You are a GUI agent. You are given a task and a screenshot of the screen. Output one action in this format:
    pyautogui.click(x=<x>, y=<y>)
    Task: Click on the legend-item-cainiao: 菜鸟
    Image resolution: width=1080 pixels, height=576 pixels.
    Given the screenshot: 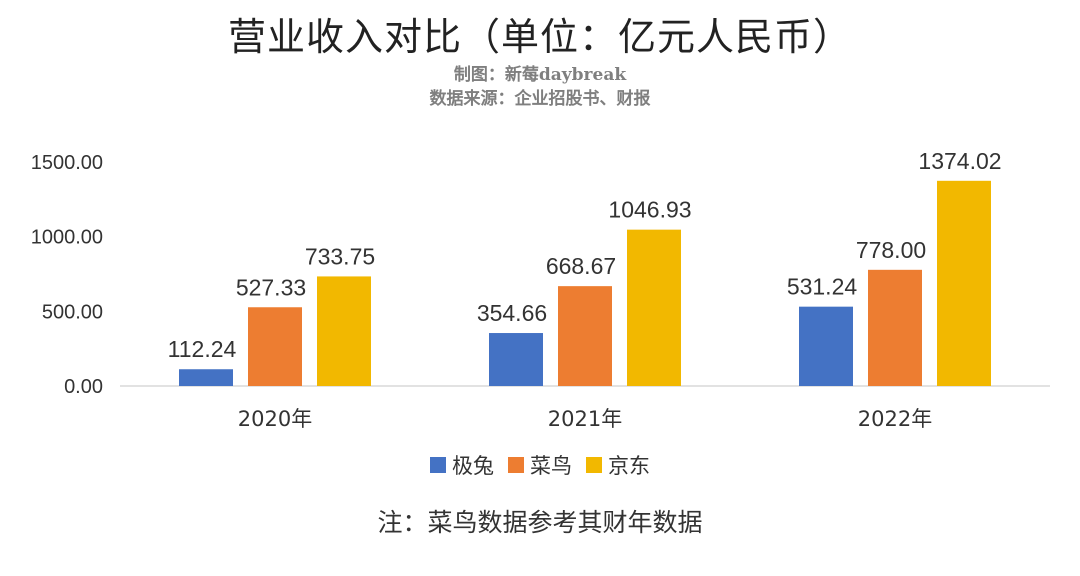 What is the action you would take?
    pyautogui.click(x=540, y=465)
    